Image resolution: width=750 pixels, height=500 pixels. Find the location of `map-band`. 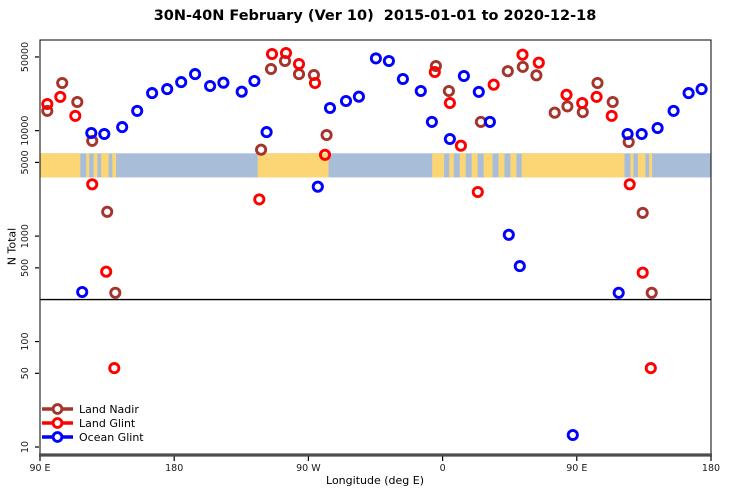

map-band is located at coordinates (375, 165).